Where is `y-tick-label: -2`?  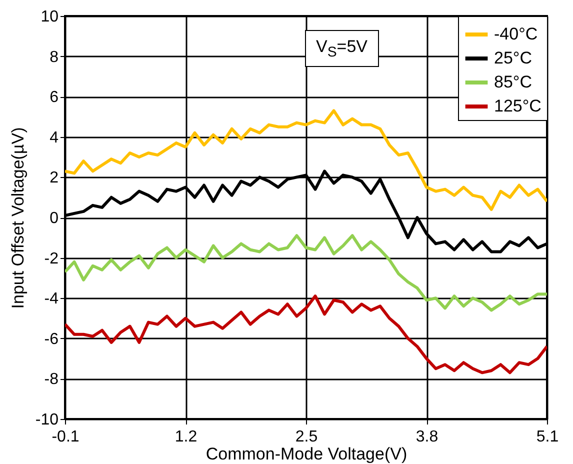 y-tick-label: -2 is located at coordinates (51, 259).